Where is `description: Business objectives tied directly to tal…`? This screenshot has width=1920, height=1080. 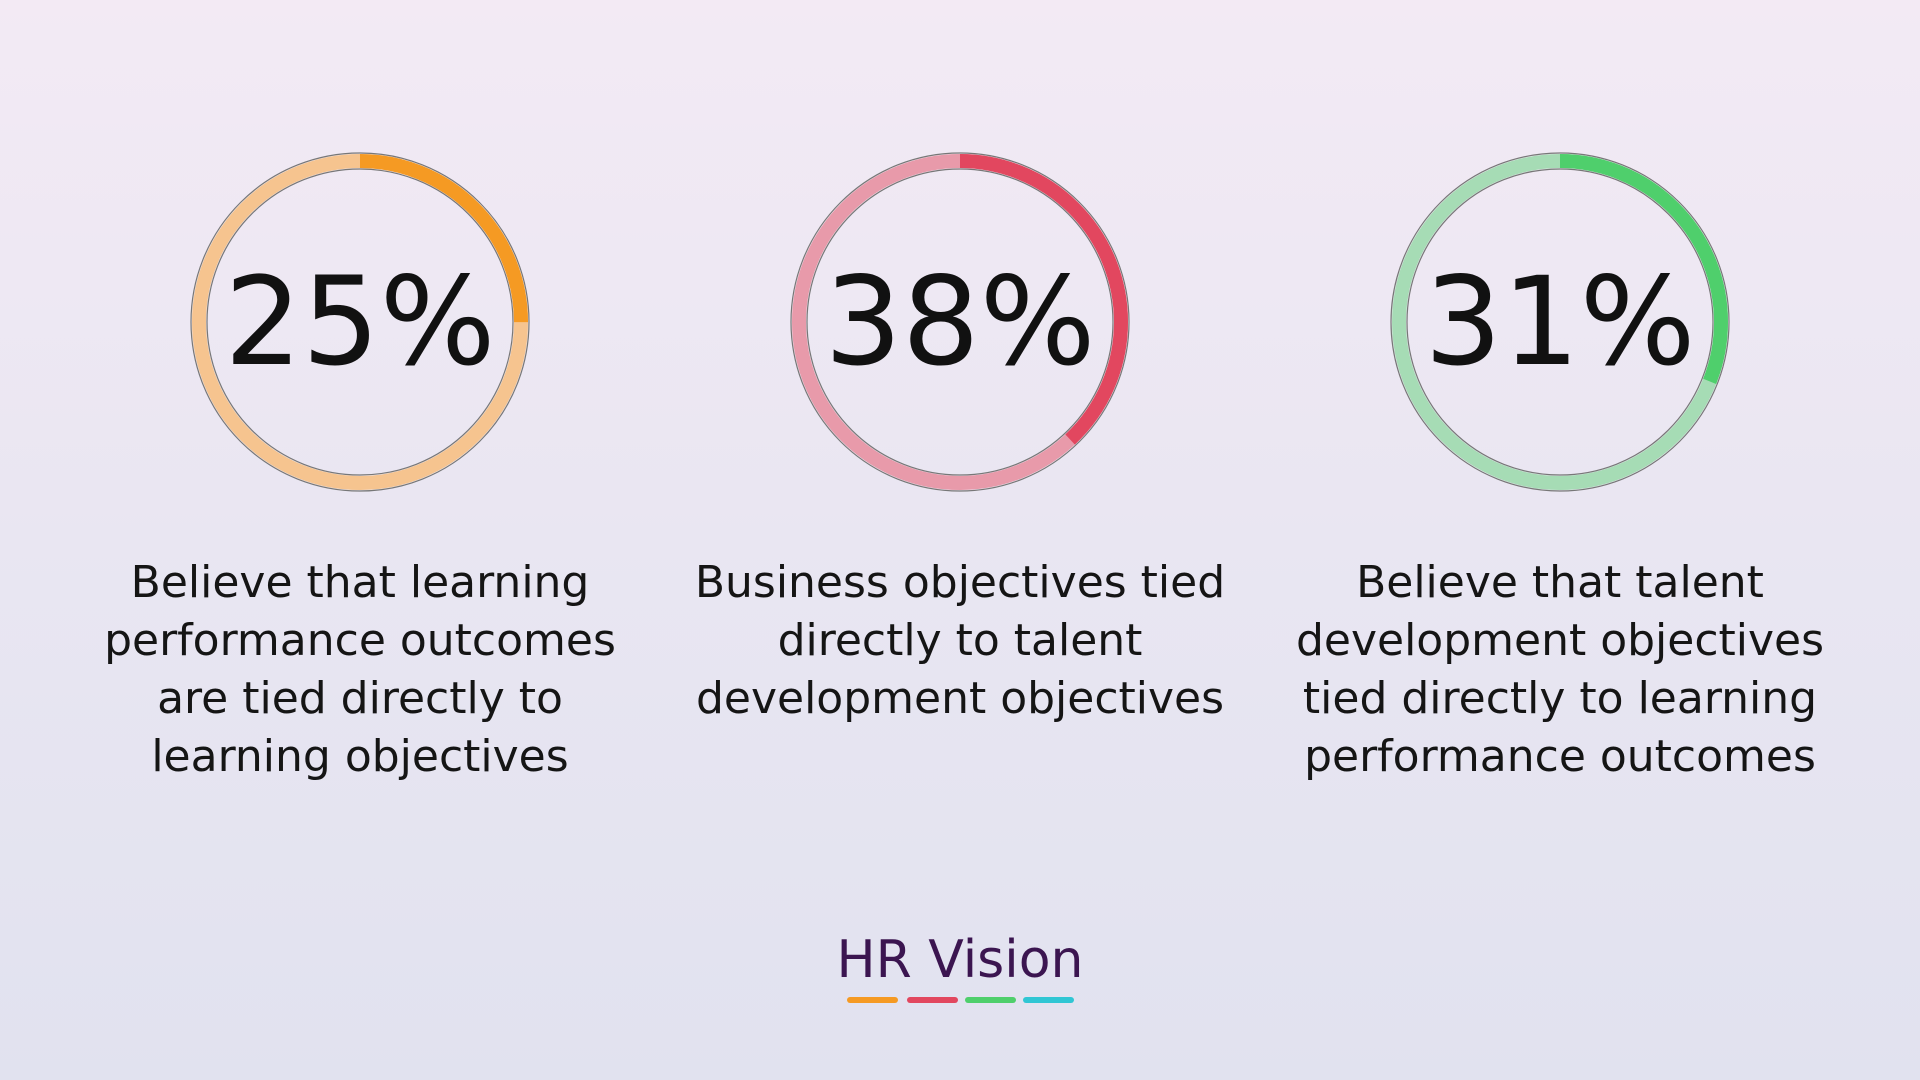
description: Business objectives tied directly to tal… is located at coordinates (960, 640).